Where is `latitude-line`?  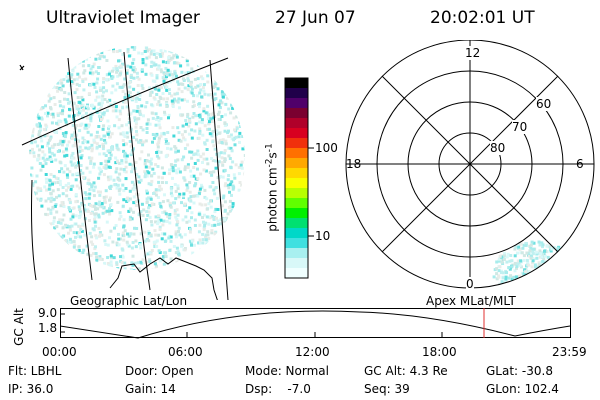 latitude-line is located at coordinates (125, 101).